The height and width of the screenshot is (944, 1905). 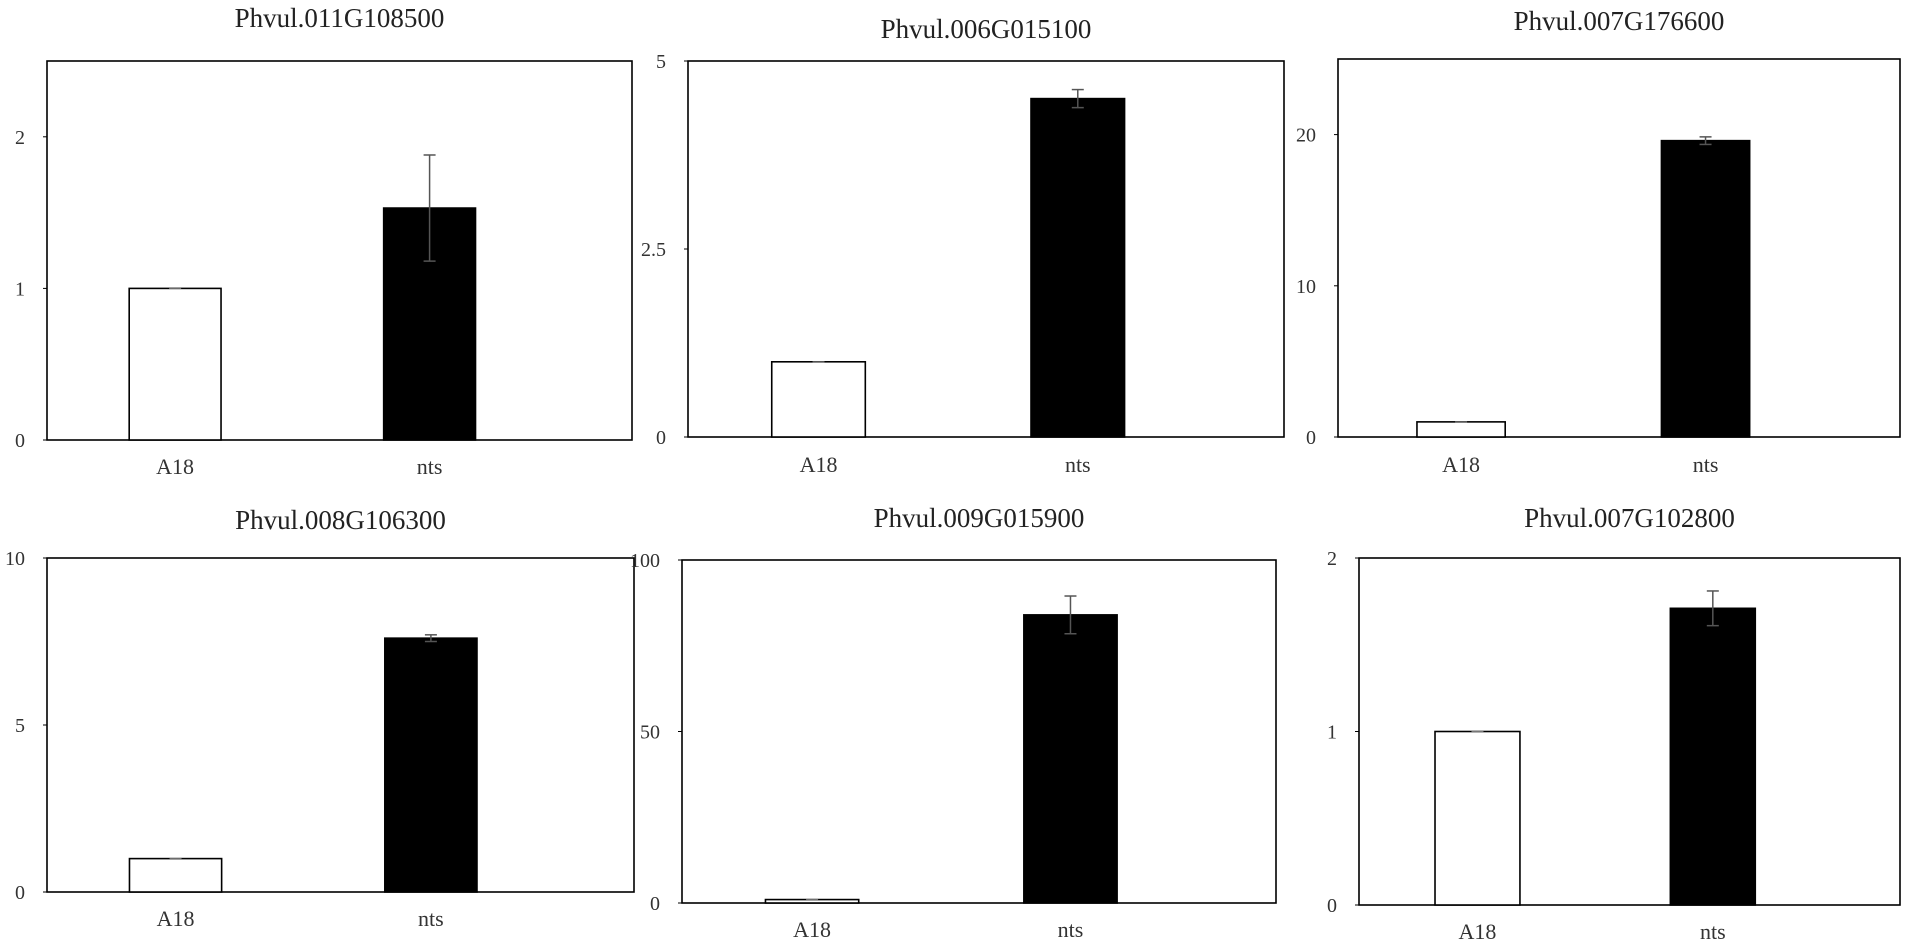 What do you see at coordinates (650, 733) in the screenshot?
I see `y-tick-label: 50` at bounding box center [650, 733].